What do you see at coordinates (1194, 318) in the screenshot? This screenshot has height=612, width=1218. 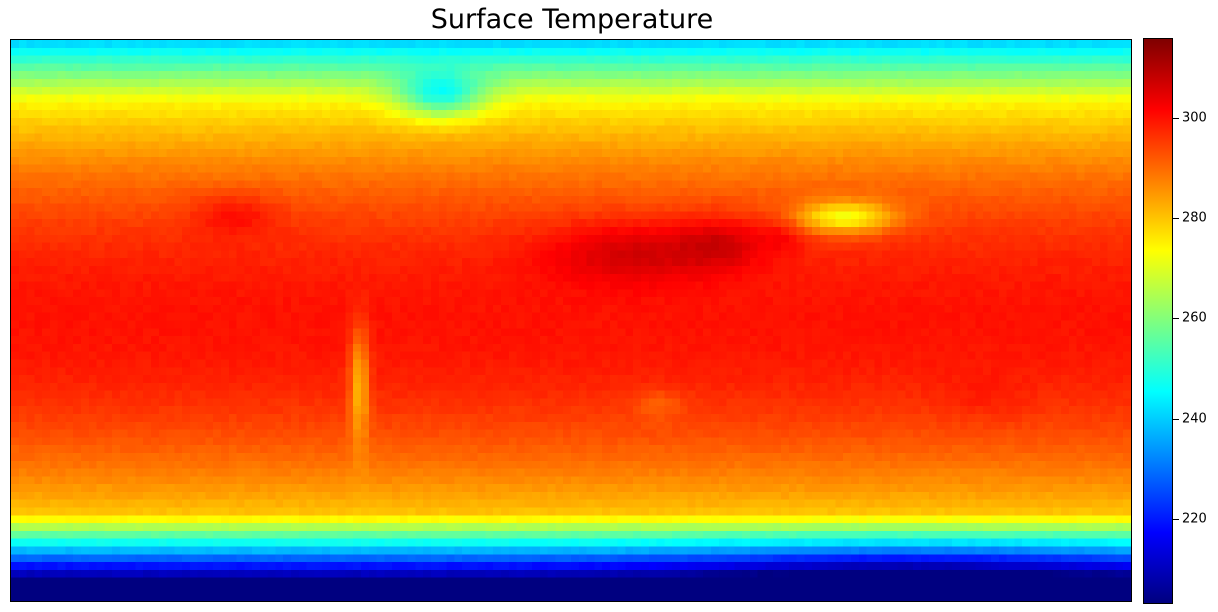 I see `colorbar-tick-label: 260` at bounding box center [1194, 318].